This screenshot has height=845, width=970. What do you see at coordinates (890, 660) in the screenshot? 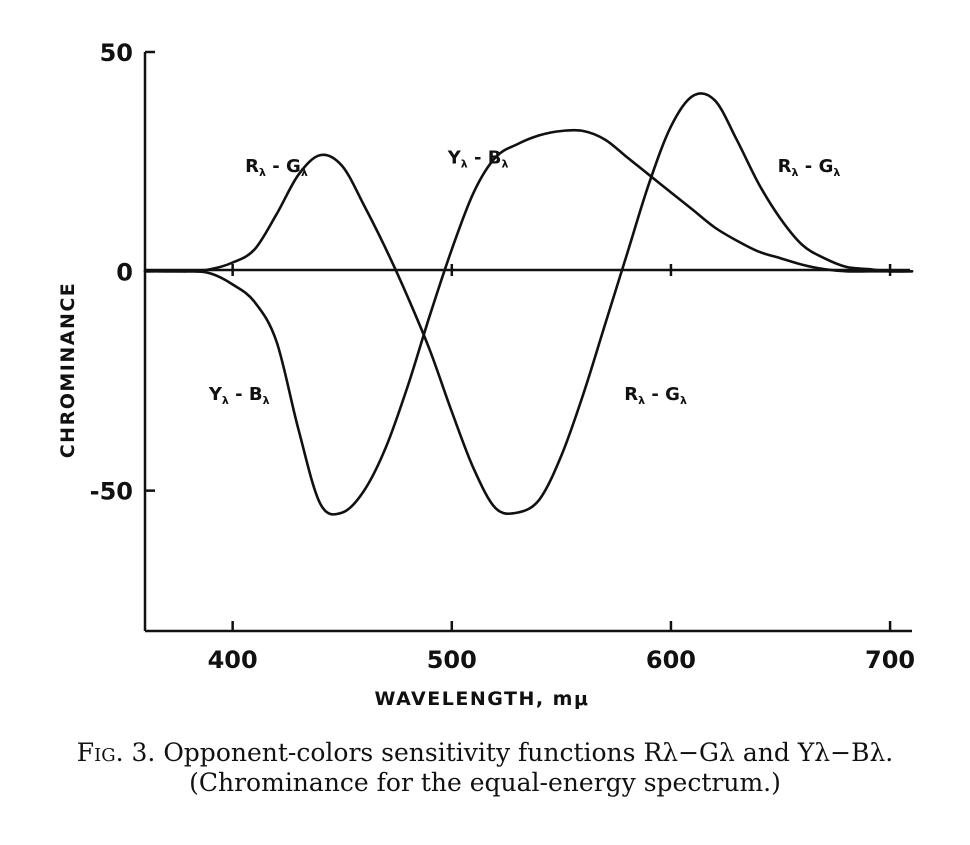
I see `x-tick-label: 700` at bounding box center [890, 660].